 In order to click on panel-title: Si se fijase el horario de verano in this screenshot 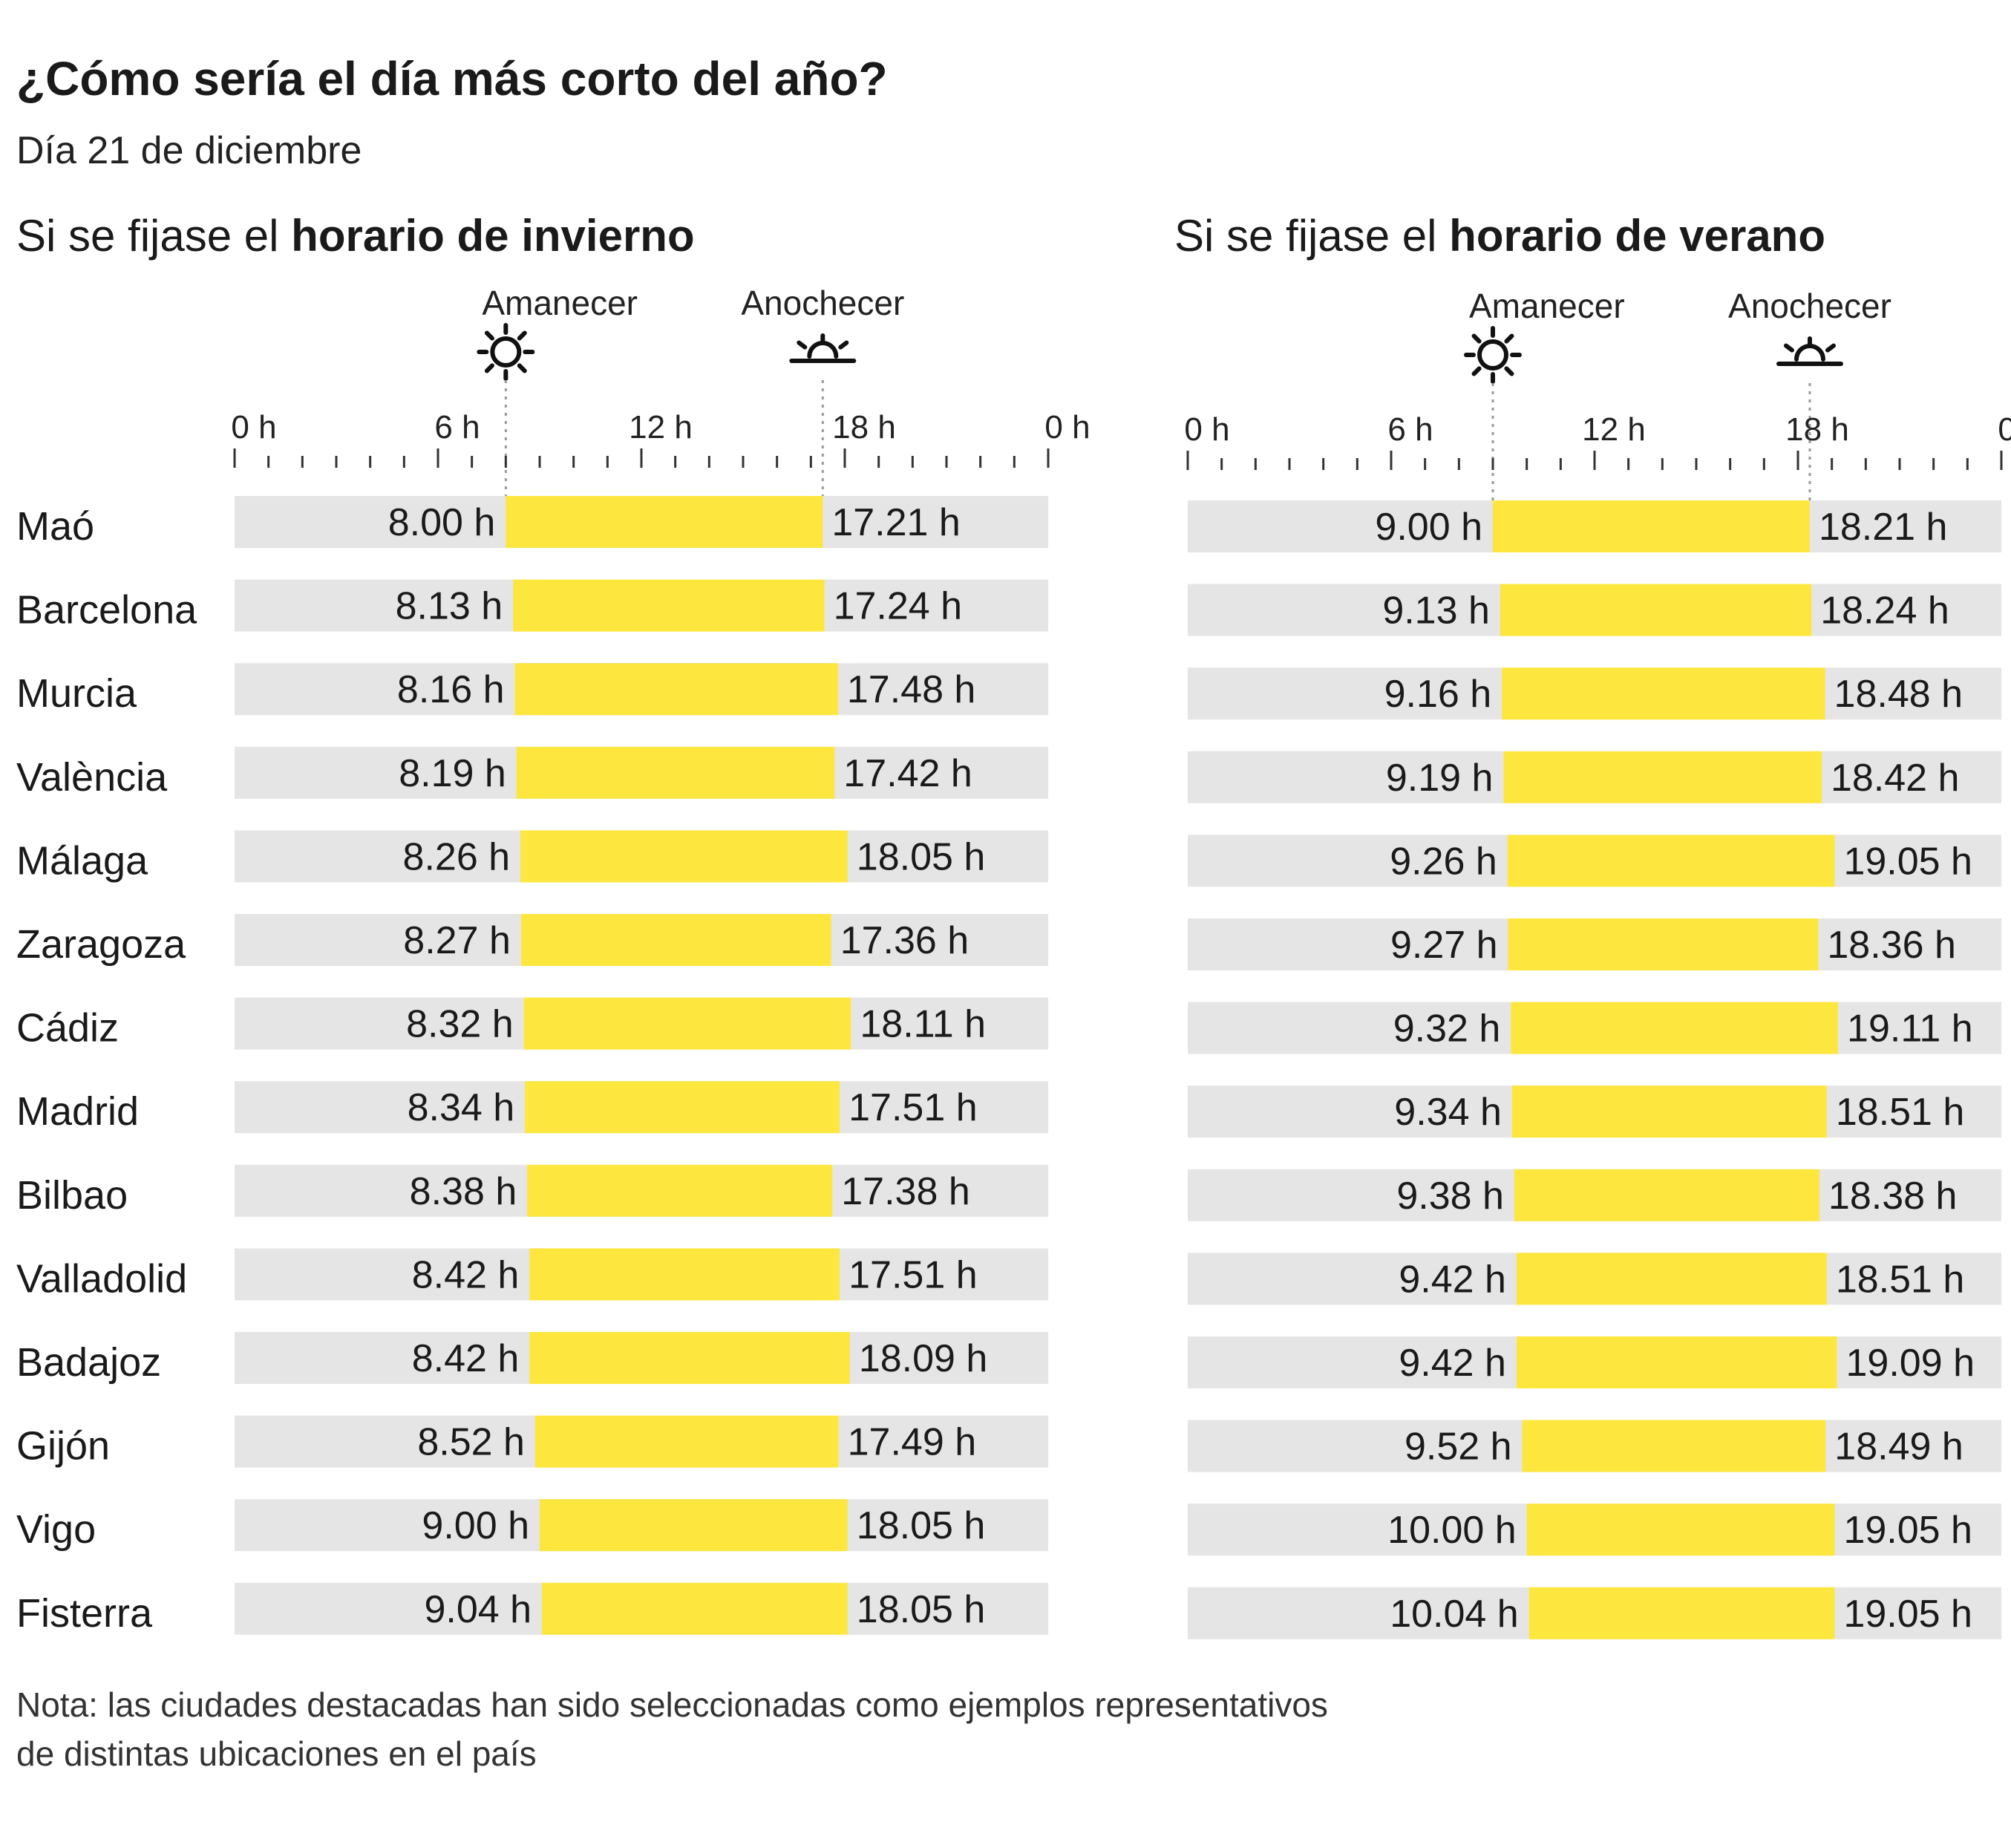, I will do `click(1499, 236)`.